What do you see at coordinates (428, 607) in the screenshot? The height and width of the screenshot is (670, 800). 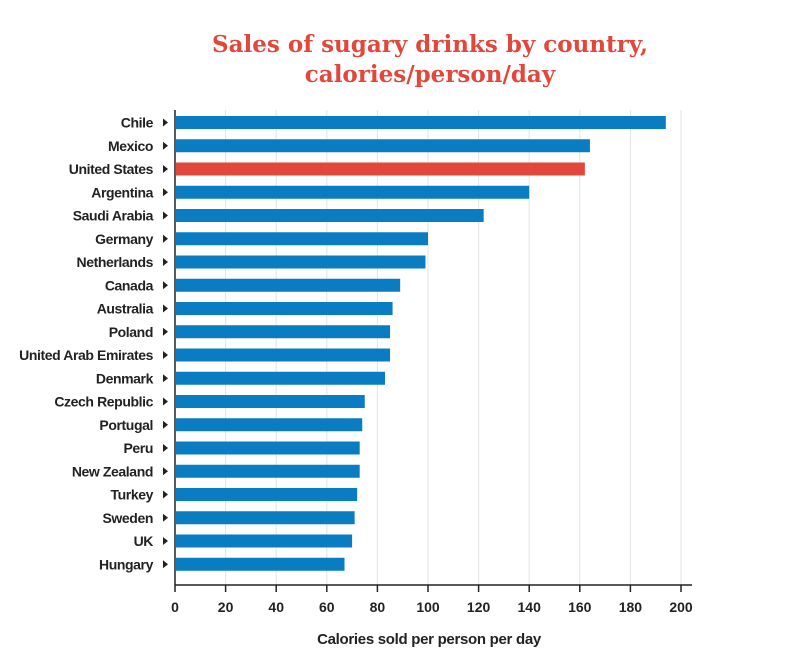 I see `x-tick-label: 100` at bounding box center [428, 607].